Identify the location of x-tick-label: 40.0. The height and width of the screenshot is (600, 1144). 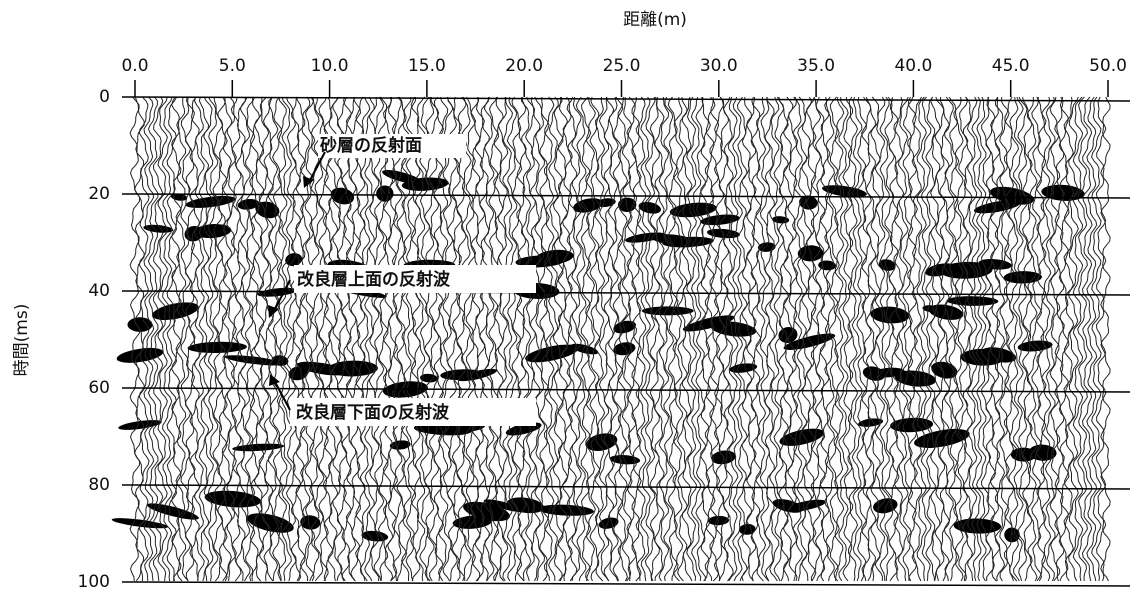
(913, 66).